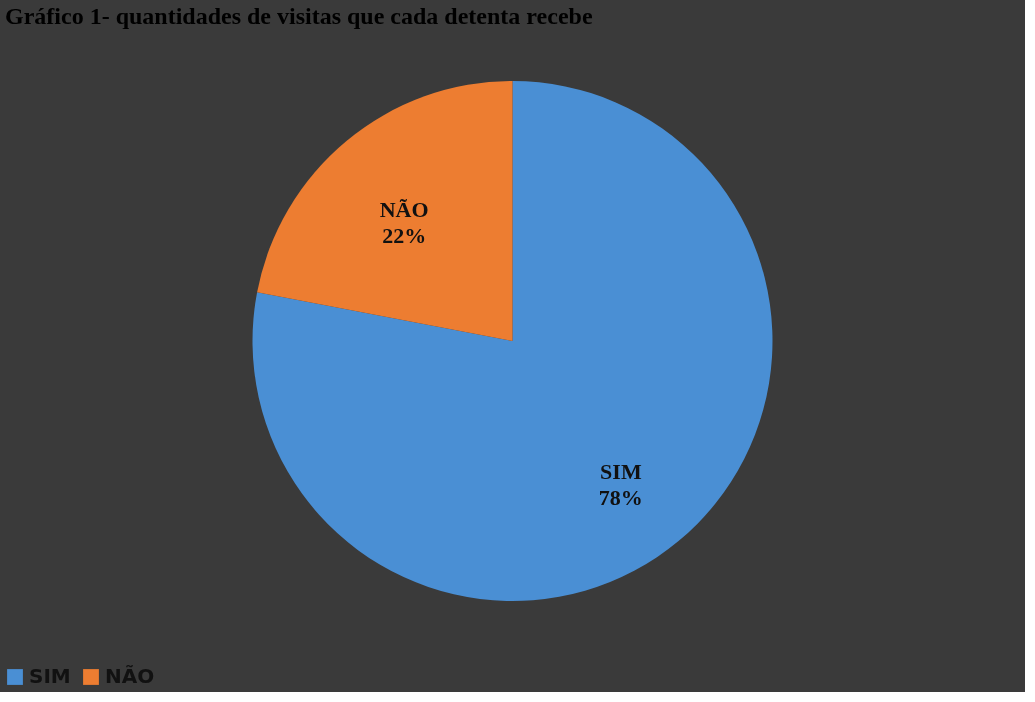  I want to click on data-label: 22%, so click(404, 236).